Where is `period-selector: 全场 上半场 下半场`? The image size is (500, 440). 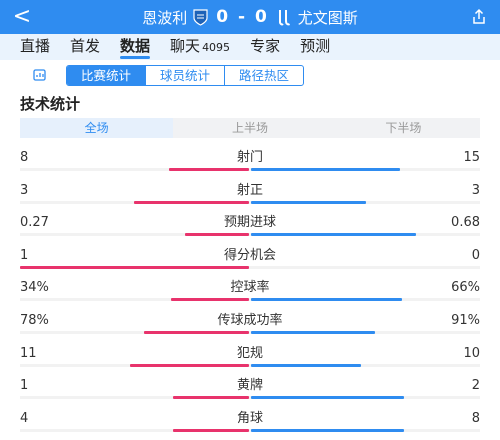 period-selector: 全场 上半场 下半场 is located at coordinates (250, 128).